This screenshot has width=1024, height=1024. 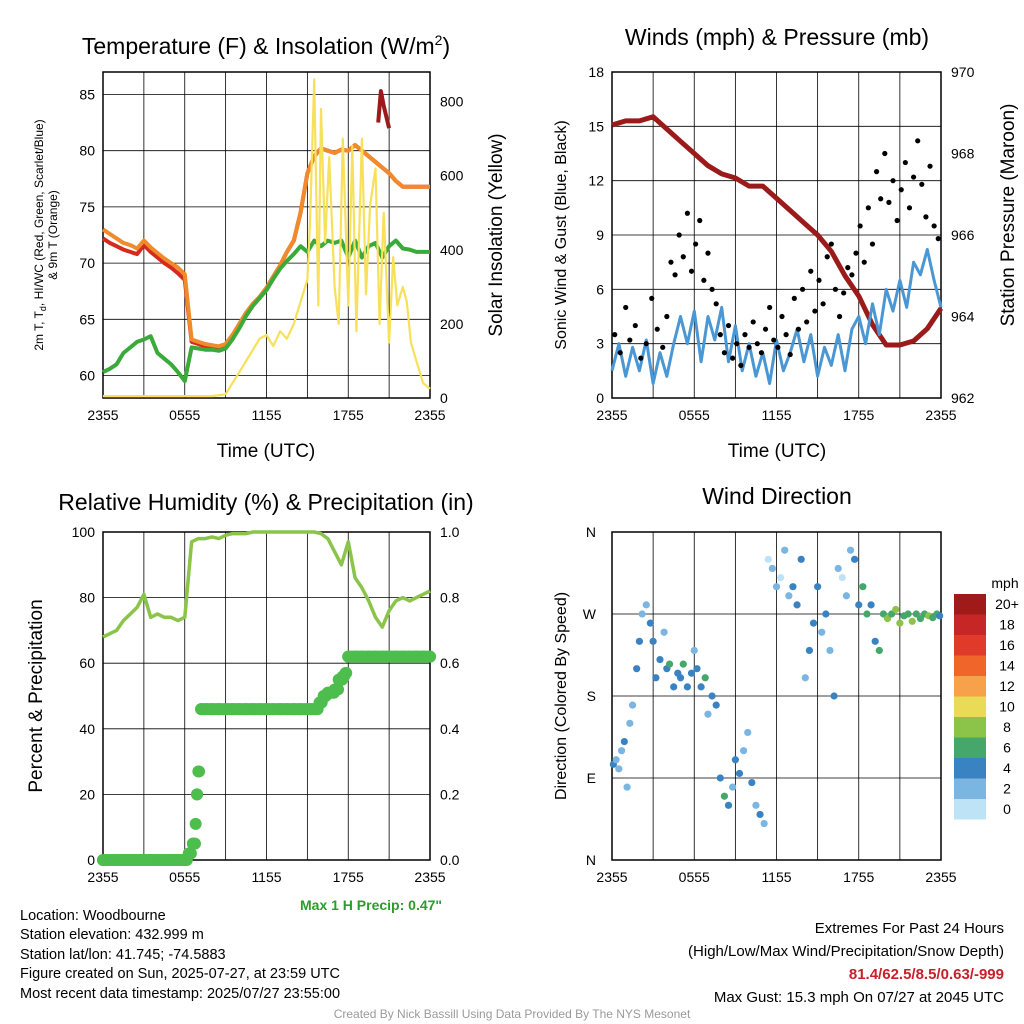 What do you see at coordinates (429, 415) in the screenshot?
I see `temp-xtick-label: 2355` at bounding box center [429, 415].